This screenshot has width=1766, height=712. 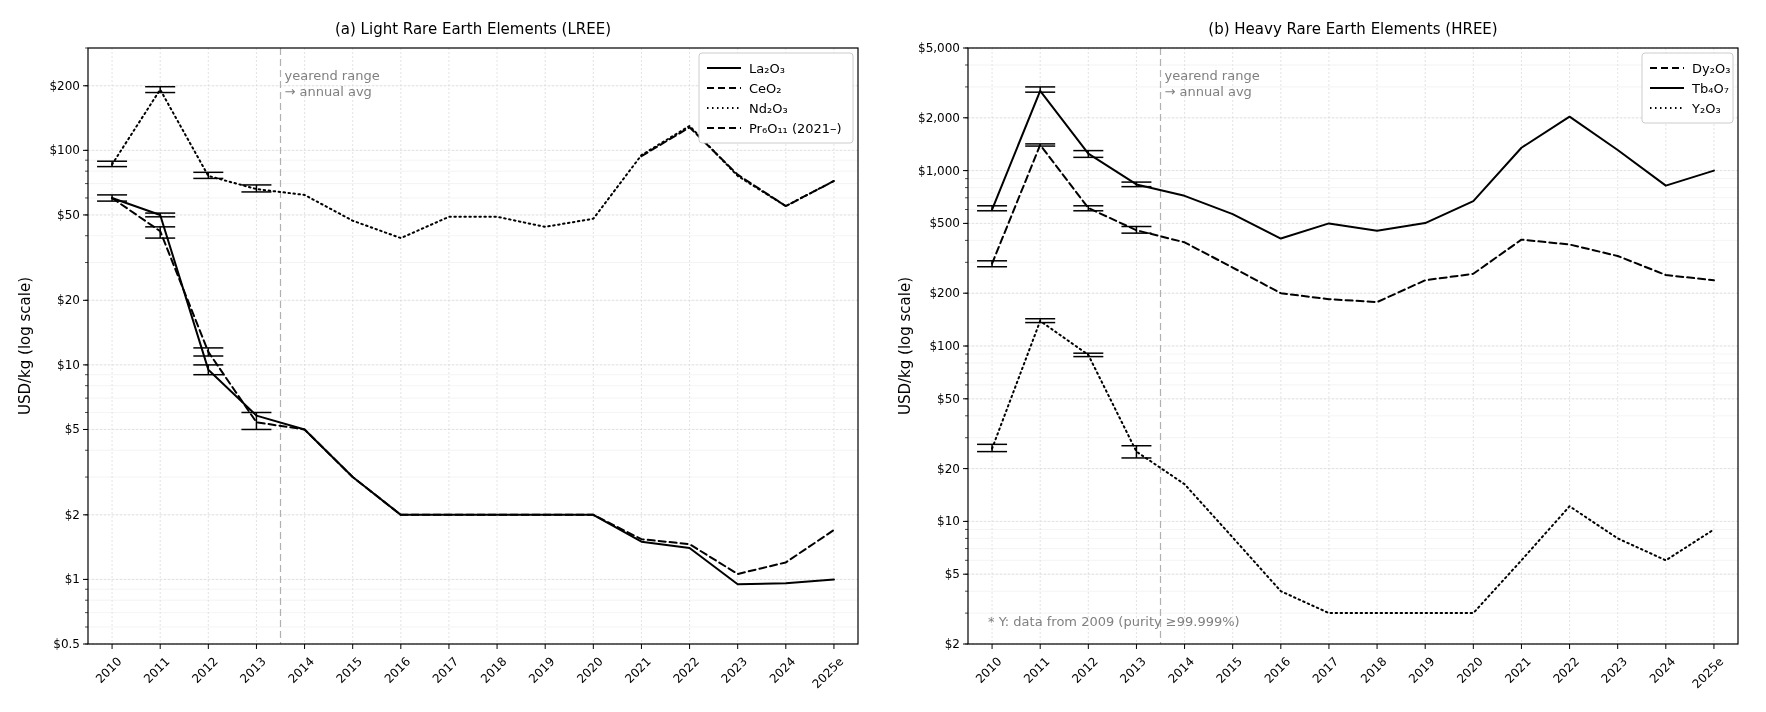 I want to click on y-tick-label: $1,000, so click(x=939, y=170).